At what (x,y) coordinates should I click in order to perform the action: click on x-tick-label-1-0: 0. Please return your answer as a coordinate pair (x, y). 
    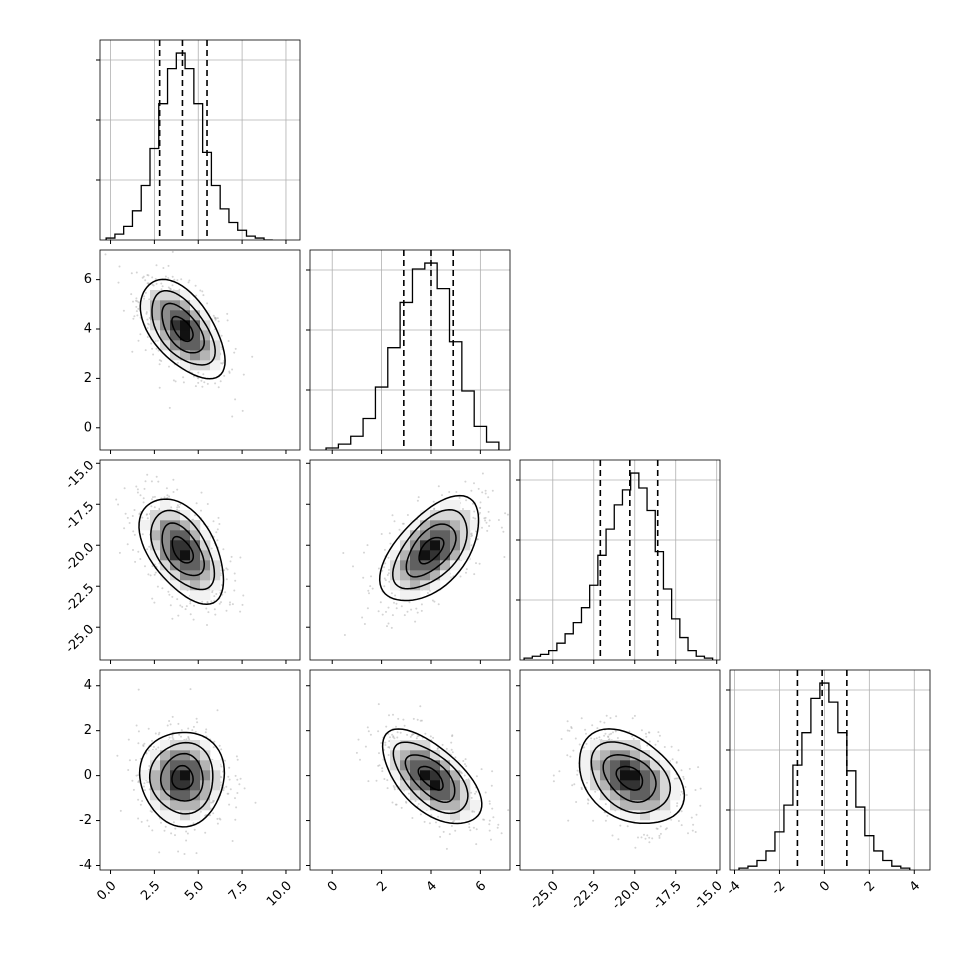
    Looking at the image, I should click on (333, 886).